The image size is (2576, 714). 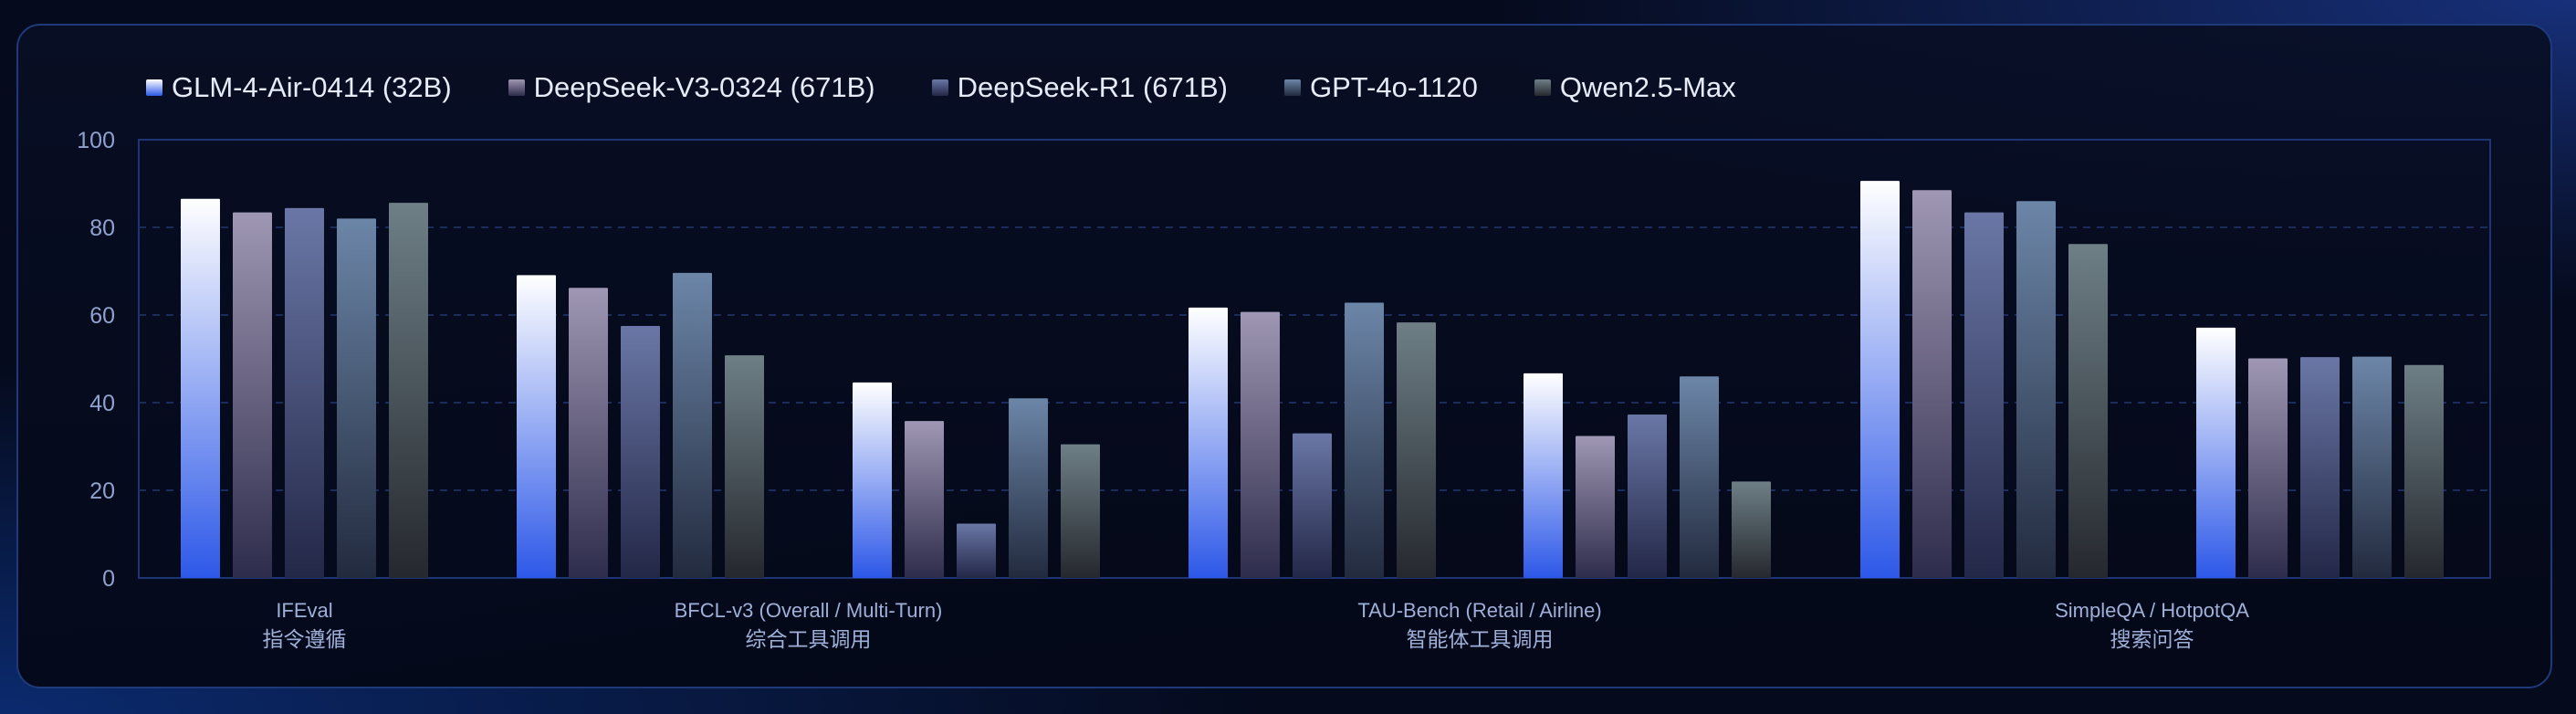 I want to click on x-category-label-zh: 综合工具调用, so click(x=809, y=640).